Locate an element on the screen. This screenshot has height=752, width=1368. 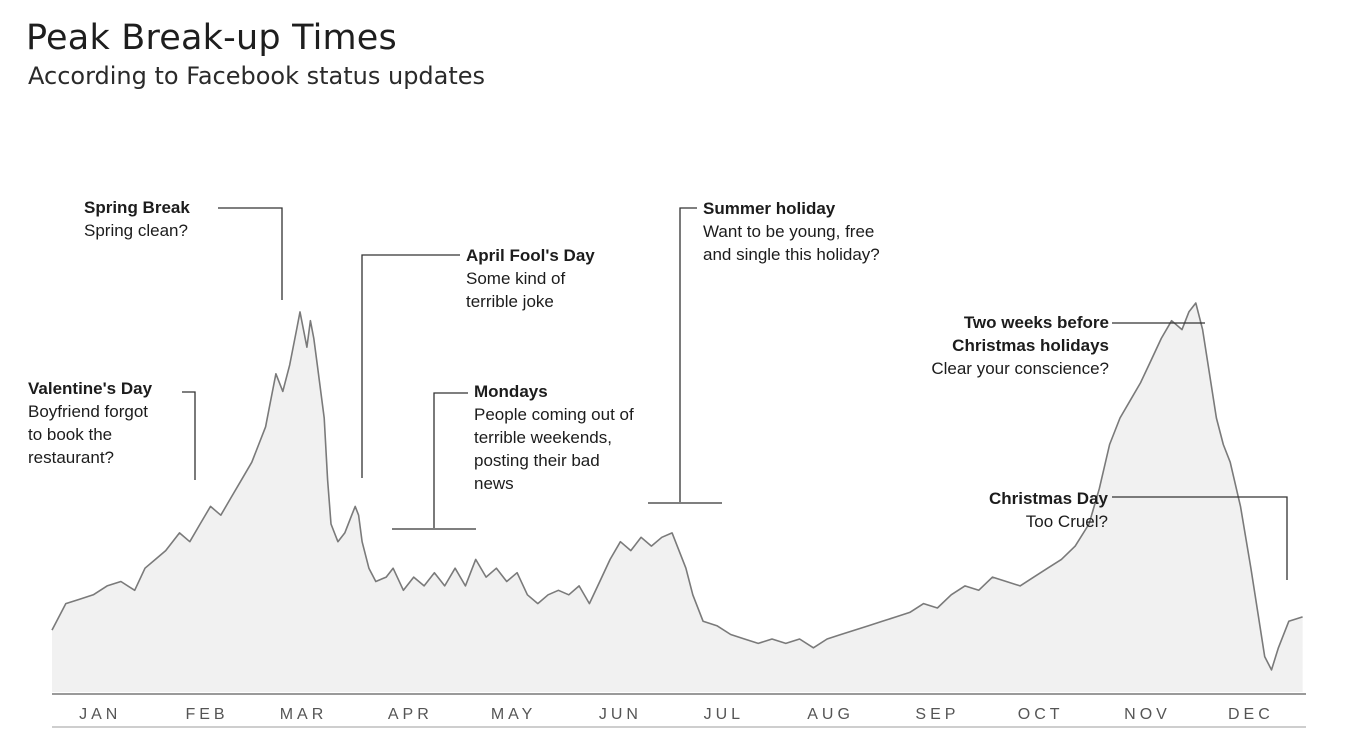
annotation-title: Christmas Day is located at coordinates (1048, 498).